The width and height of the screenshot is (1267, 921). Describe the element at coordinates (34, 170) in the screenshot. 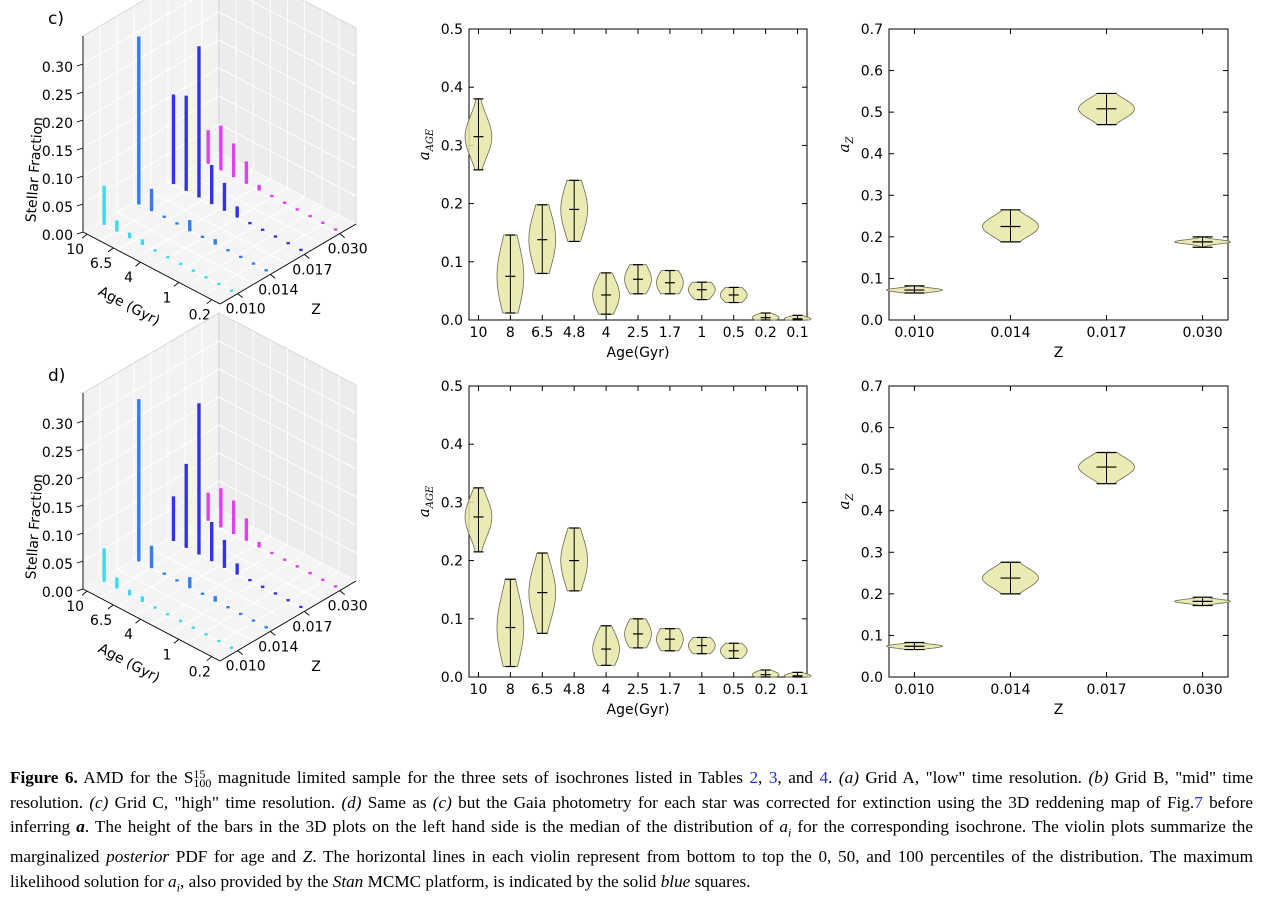

I see `stellar-fraction-label: Stellar Fraction` at that location.